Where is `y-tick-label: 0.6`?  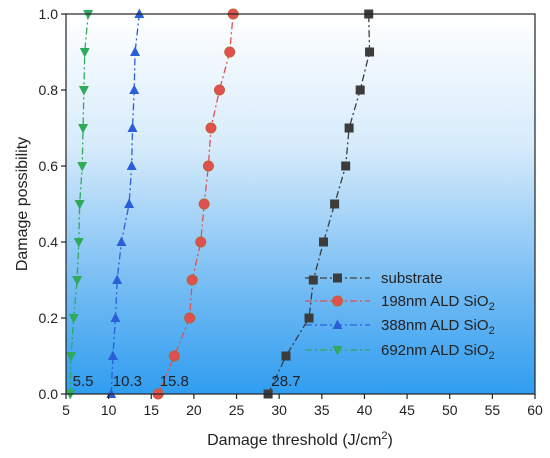
y-tick-label: 0.6 is located at coordinates (49, 166).